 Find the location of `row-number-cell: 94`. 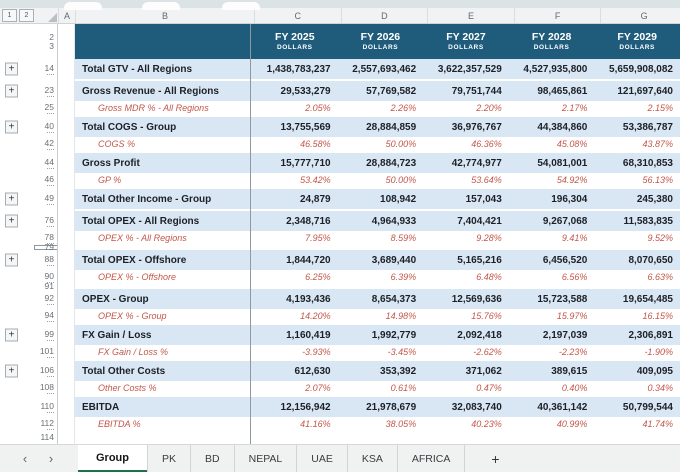

row-number-cell: 94 is located at coordinates (46, 316).